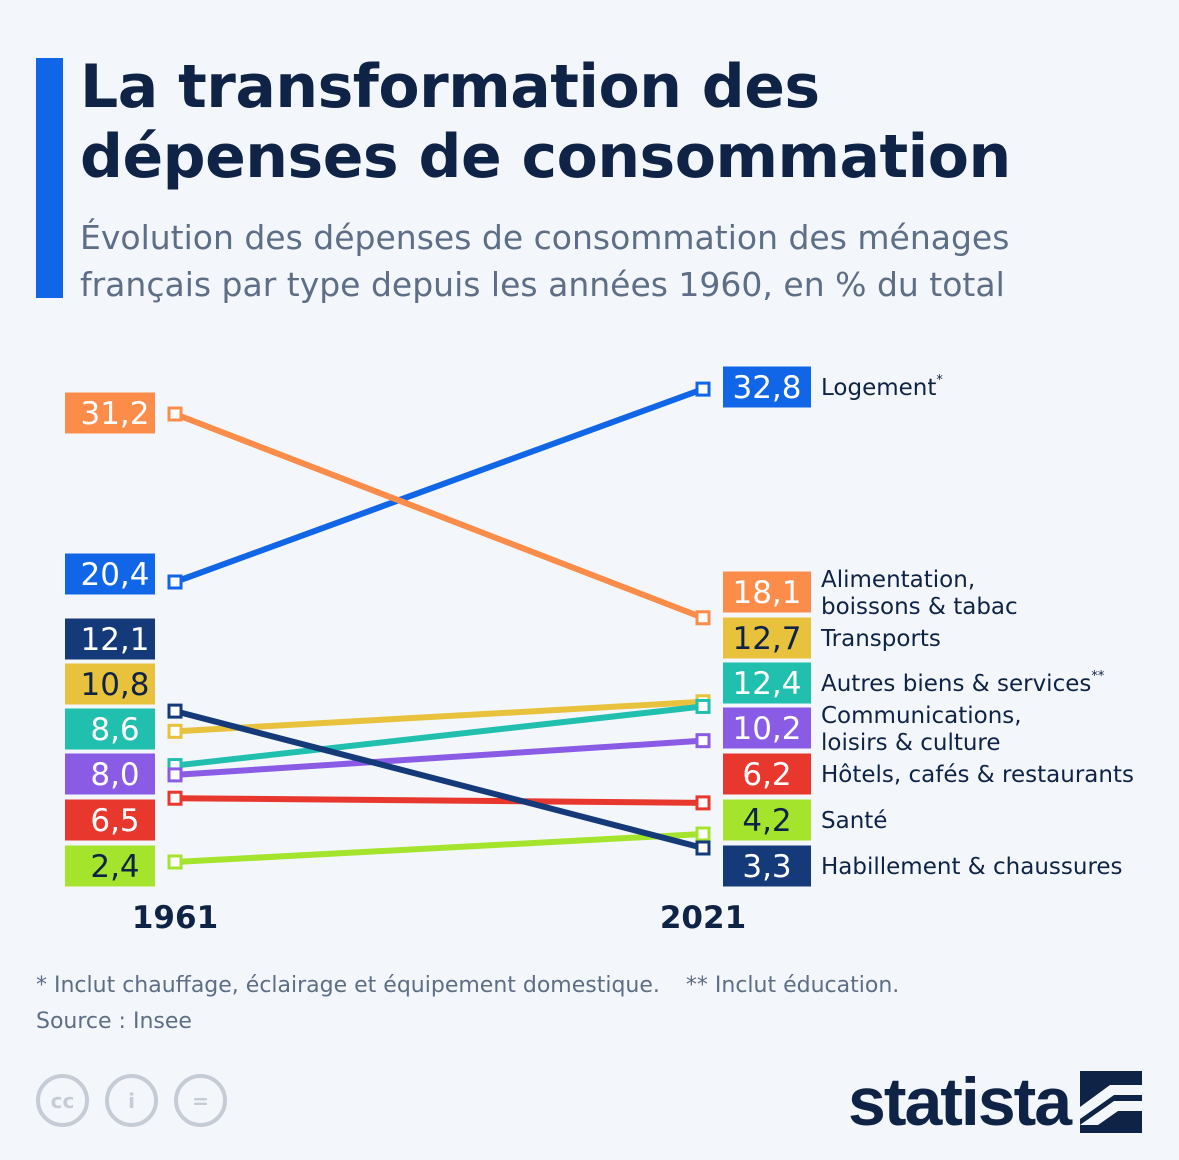  Describe the element at coordinates (792, 985) in the screenshot. I see `footnote-autres: ** Inclut éducation.` at that location.